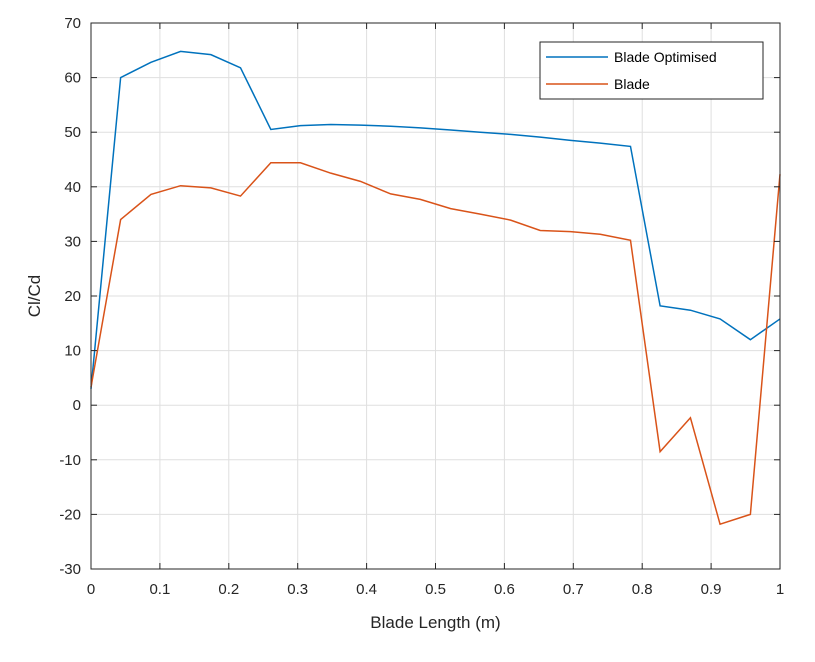 Image resolution: width=815 pixels, height=662 pixels. I want to click on x-axis-label: Blade Length (m), so click(435, 622).